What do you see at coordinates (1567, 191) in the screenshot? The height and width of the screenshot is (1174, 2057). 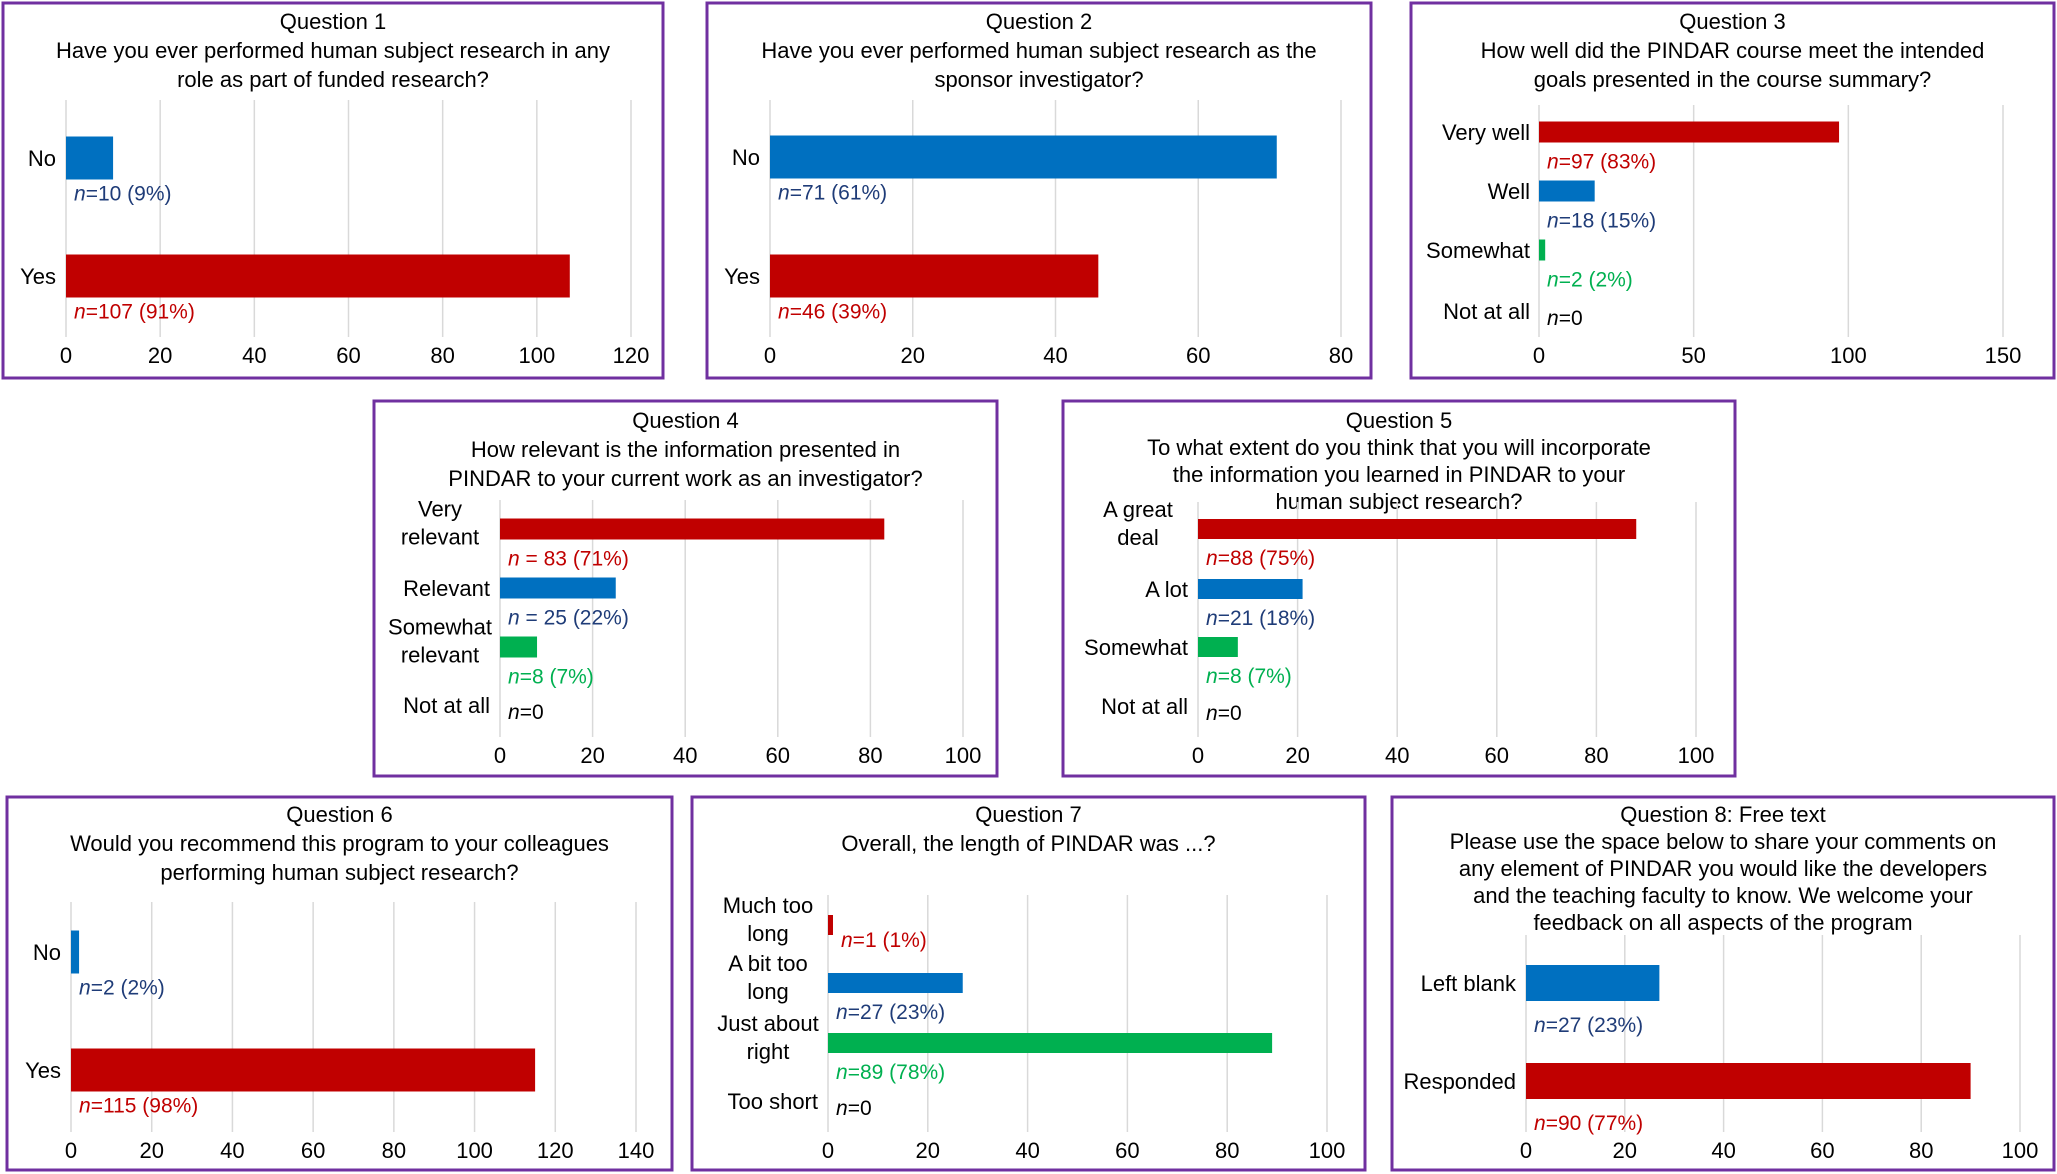 I see `bar-well` at bounding box center [1567, 191].